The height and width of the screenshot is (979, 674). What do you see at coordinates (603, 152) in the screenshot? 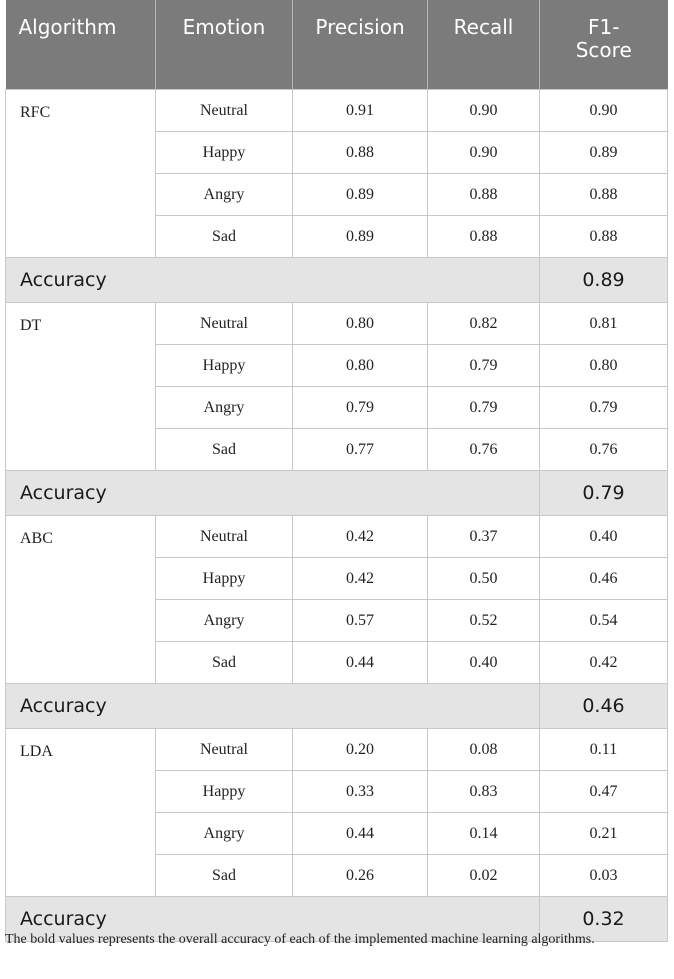
I see `f1-score-cell: 0.89` at bounding box center [603, 152].